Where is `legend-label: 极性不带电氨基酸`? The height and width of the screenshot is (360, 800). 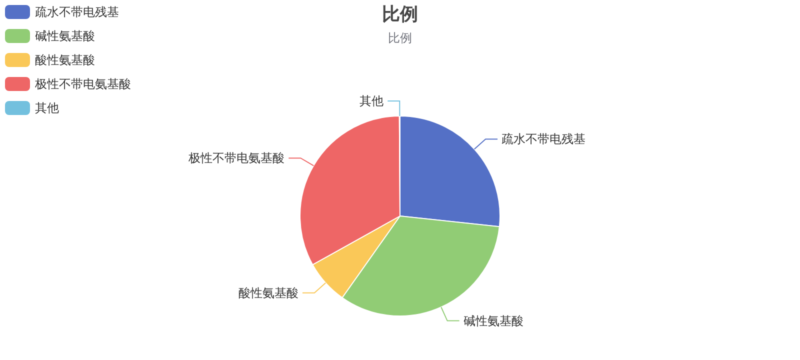 legend-label: 极性不带电氨基酸 is located at coordinates (82, 84).